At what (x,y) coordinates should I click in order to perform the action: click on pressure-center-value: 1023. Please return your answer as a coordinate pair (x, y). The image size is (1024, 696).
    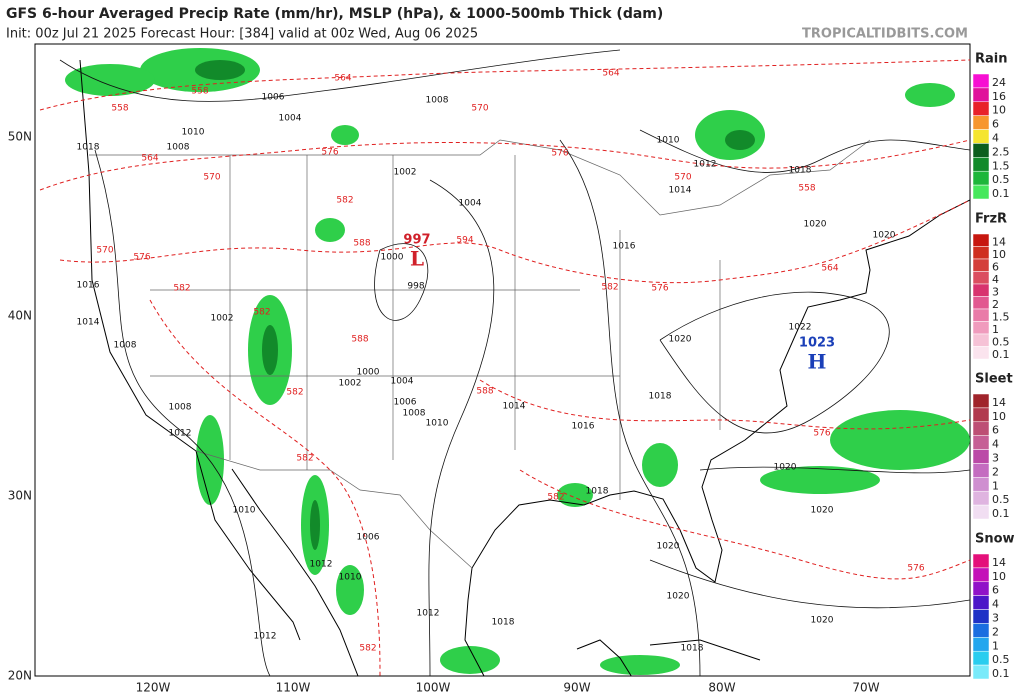
    Looking at the image, I should click on (817, 343).